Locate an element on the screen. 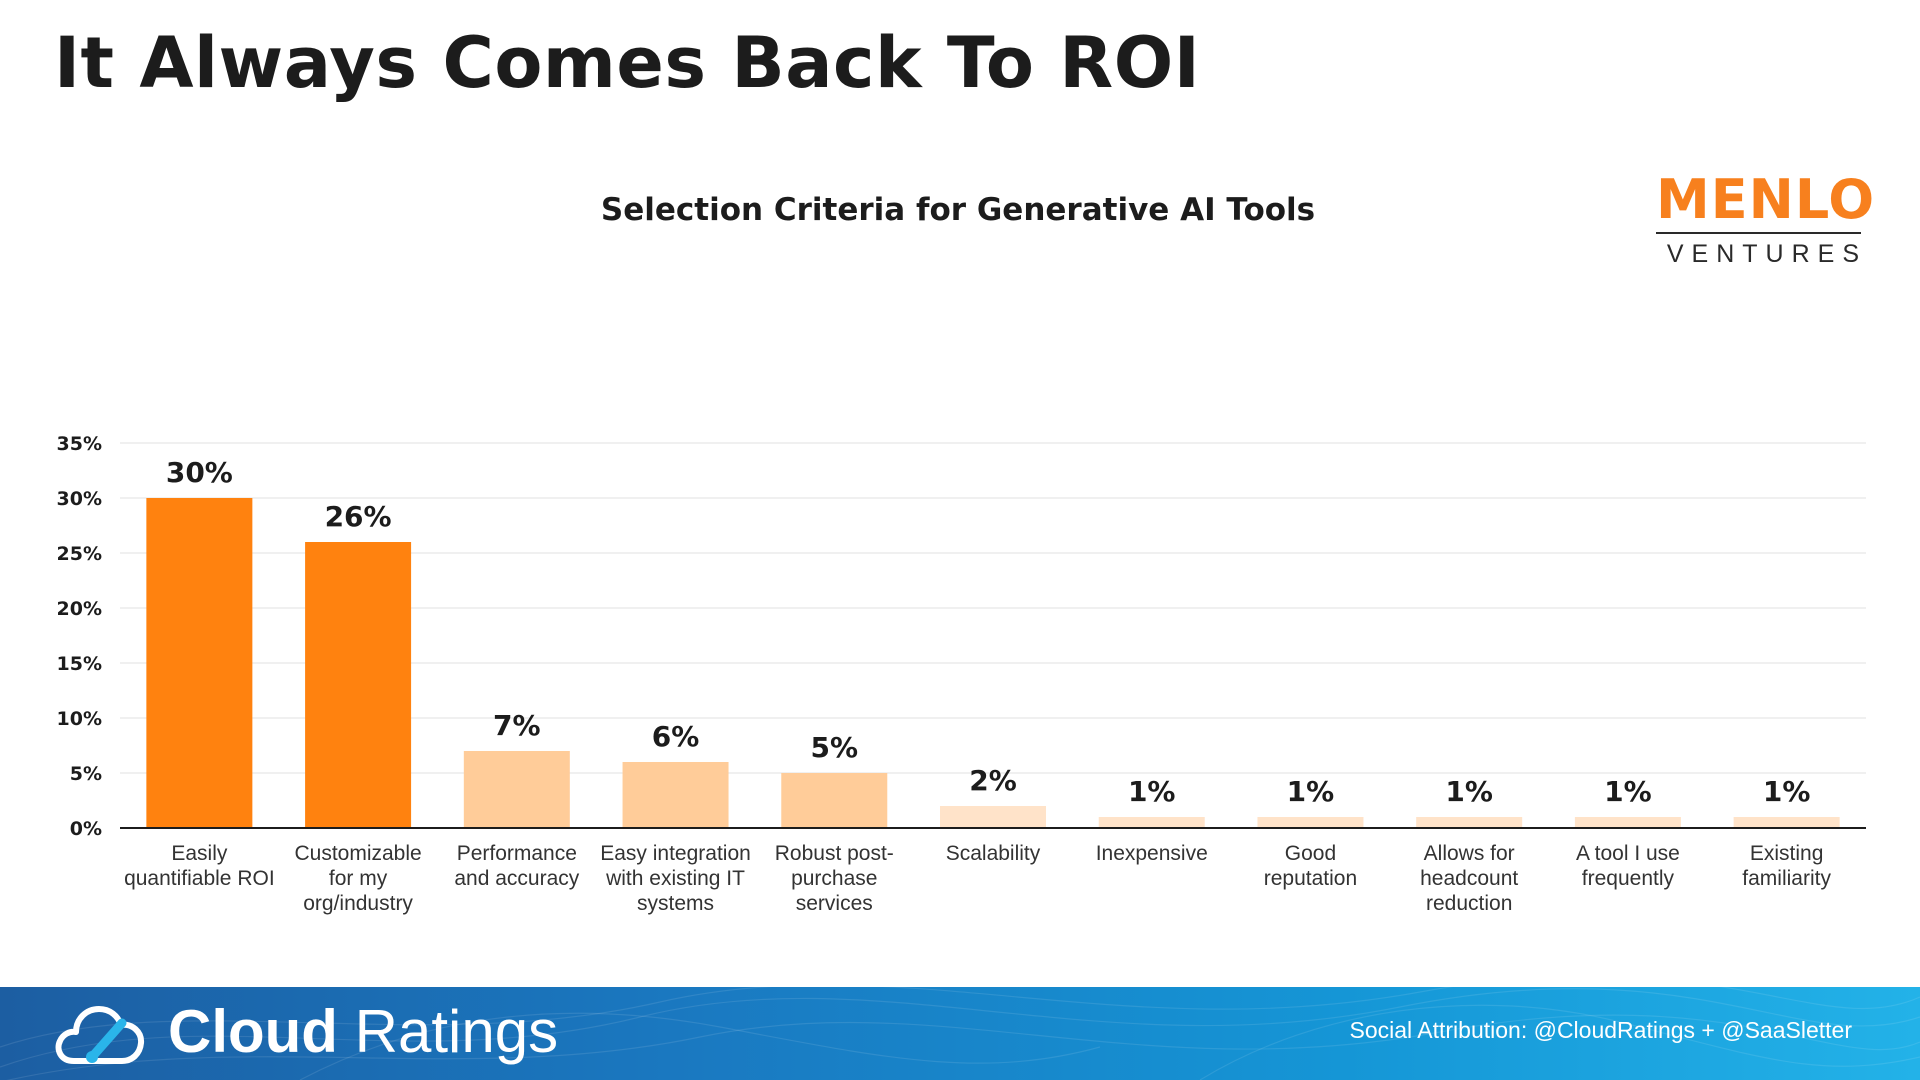 The height and width of the screenshot is (1080, 1920). y-tick-label: 10% is located at coordinates (79, 719).